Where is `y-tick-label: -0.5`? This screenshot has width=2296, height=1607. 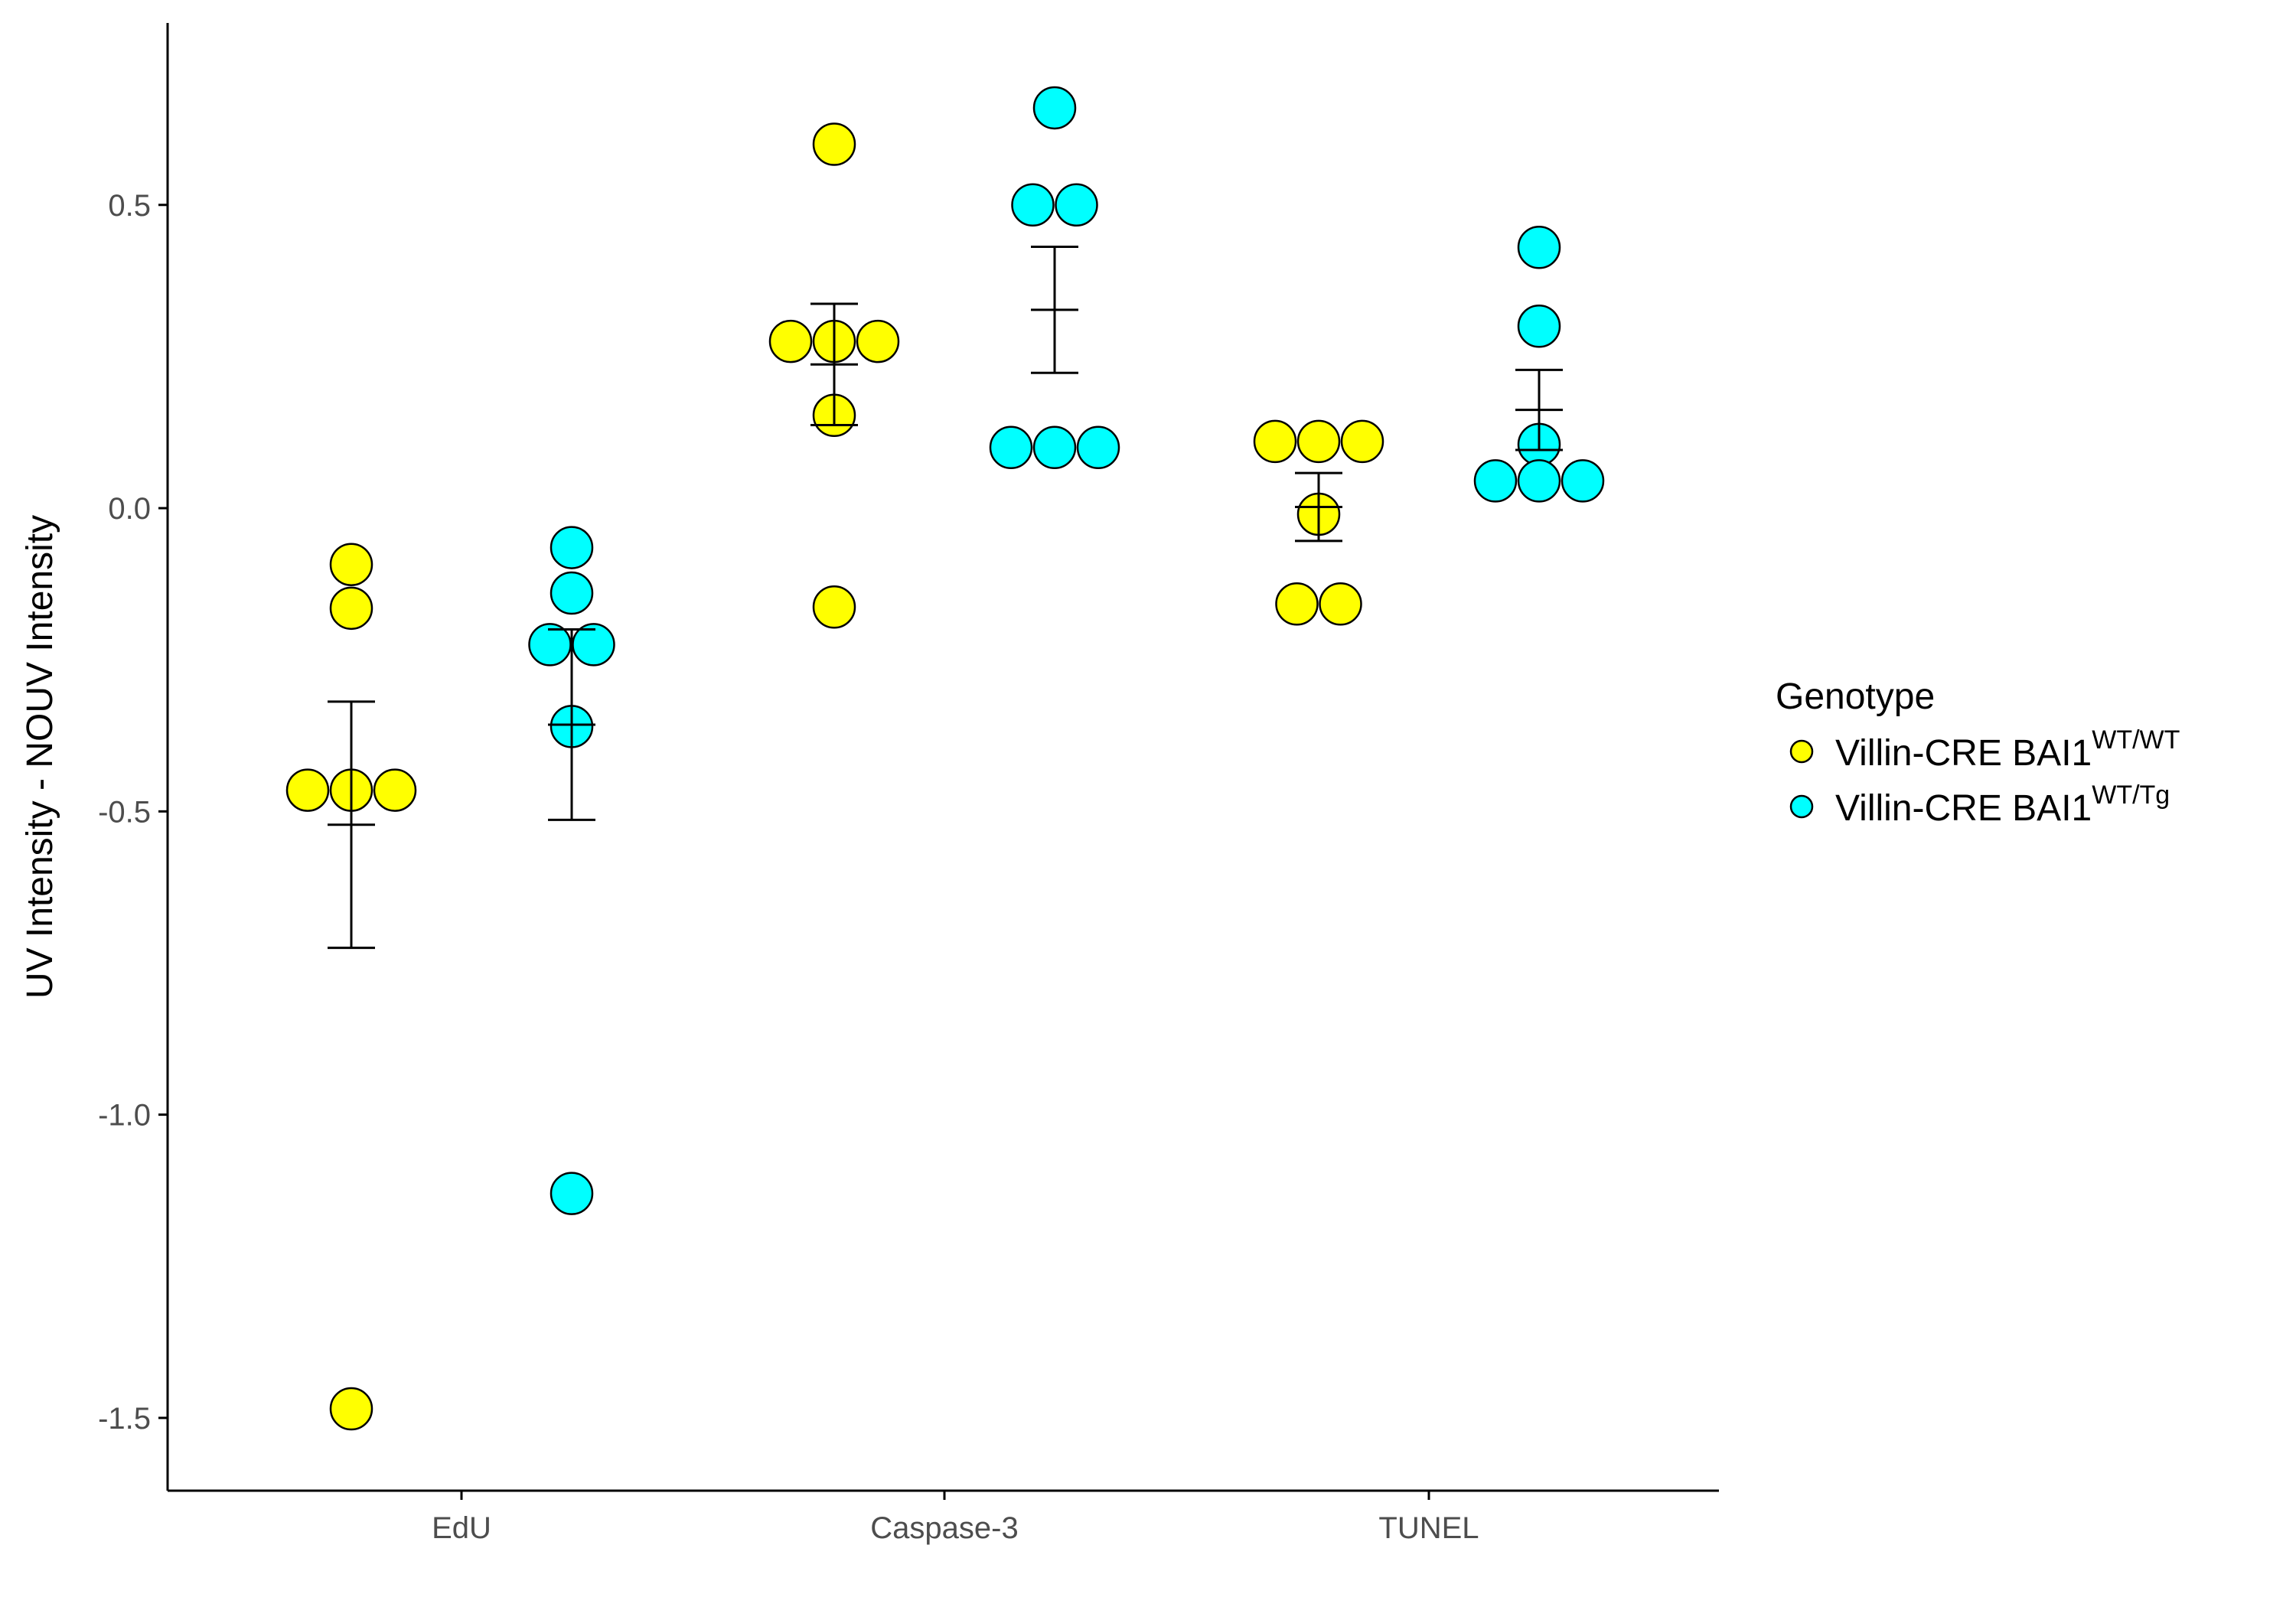 y-tick-label: -0.5 is located at coordinates (124, 812).